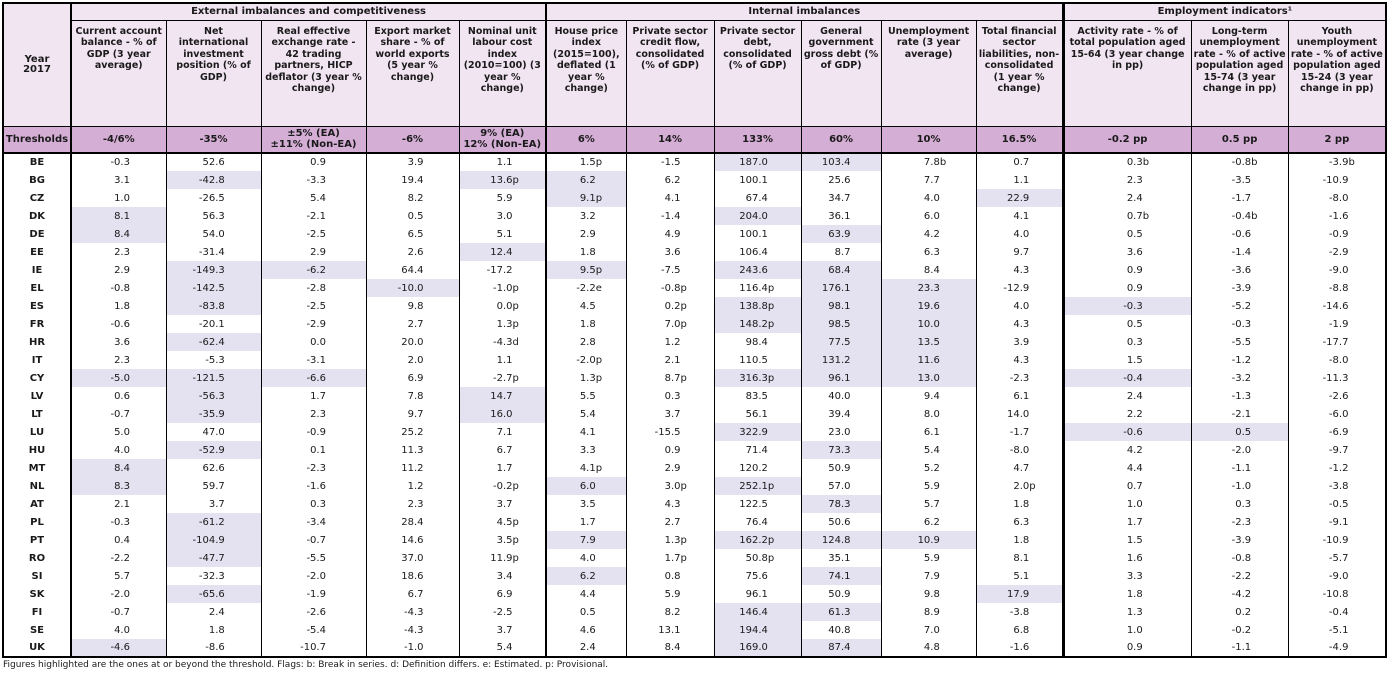 This screenshot has height=676, width=1387. Describe the element at coordinates (670, 216) in the screenshot. I see `value-cell: -1.4` at that location.